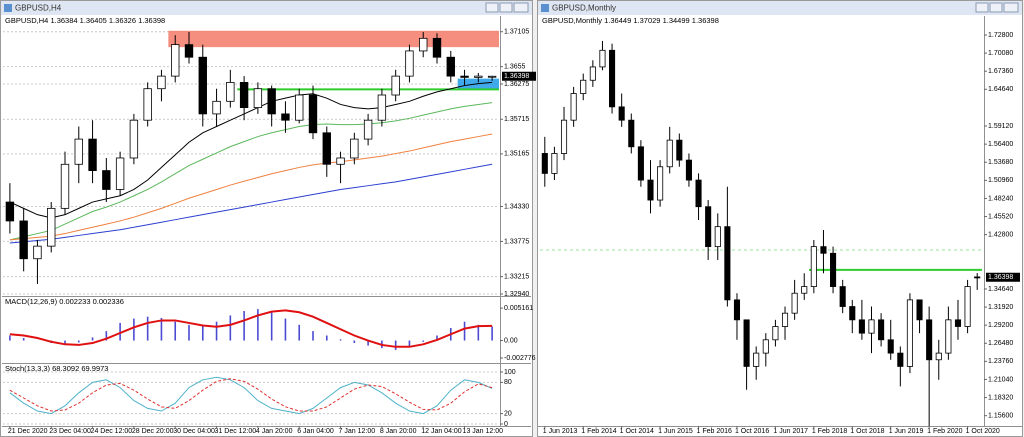 The height and width of the screenshot is (437, 1024). Describe the element at coordinates (194, 431) in the screenshot. I see `x-tick-label: 30 Dec 04:00` at that location.